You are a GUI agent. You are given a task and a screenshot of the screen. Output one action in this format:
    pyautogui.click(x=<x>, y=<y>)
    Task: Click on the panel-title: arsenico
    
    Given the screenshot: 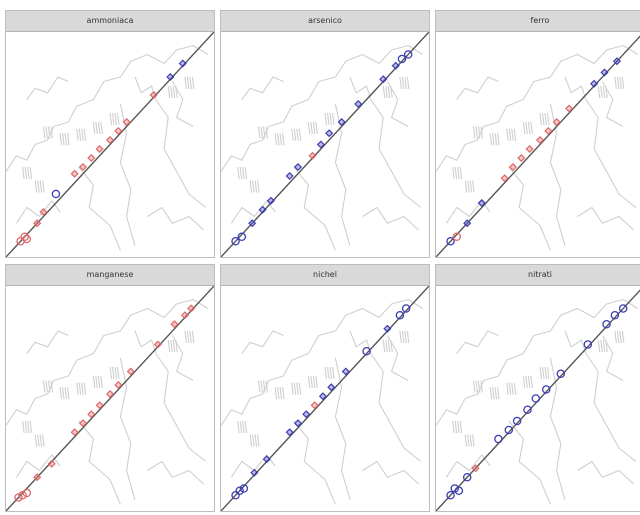 What is the action you would take?
    pyautogui.click(x=325, y=21)
    